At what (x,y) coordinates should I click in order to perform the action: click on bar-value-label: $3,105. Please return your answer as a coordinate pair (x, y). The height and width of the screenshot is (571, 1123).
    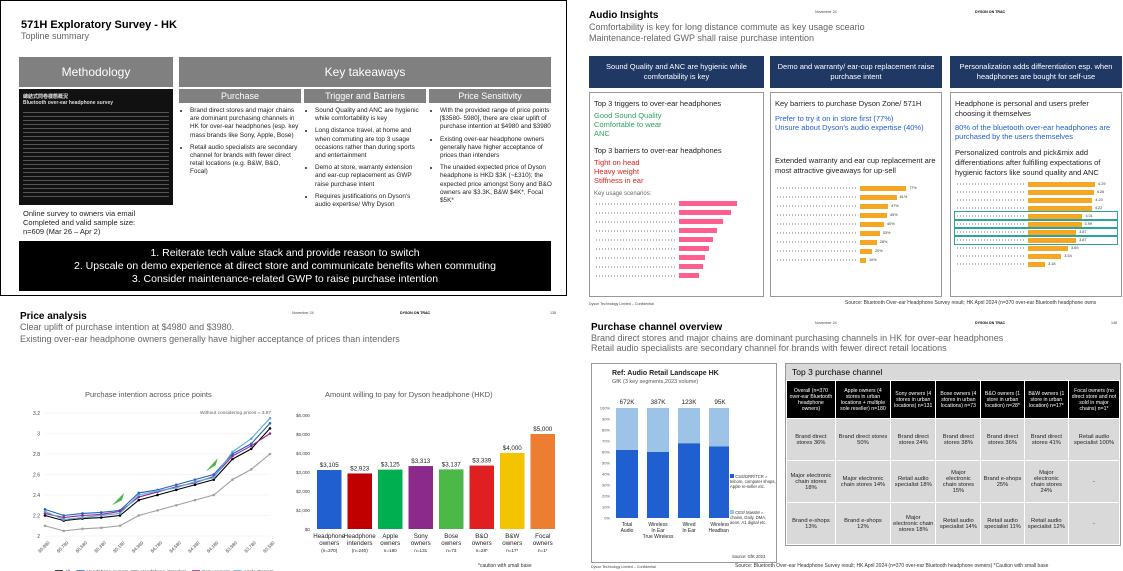
    Looking at the image, I should click on (329, 465).